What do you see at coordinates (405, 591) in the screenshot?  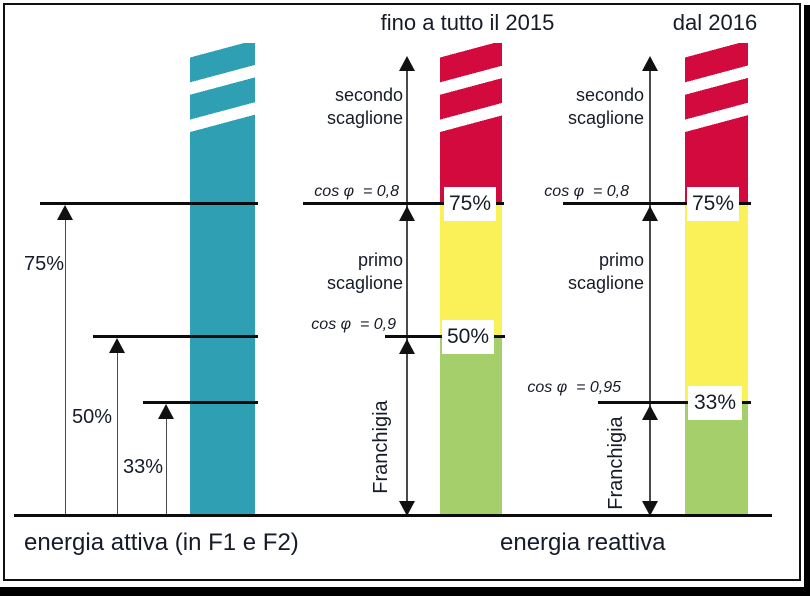 I see `slide-shadow-bottom` at bounding box center [405, 591].